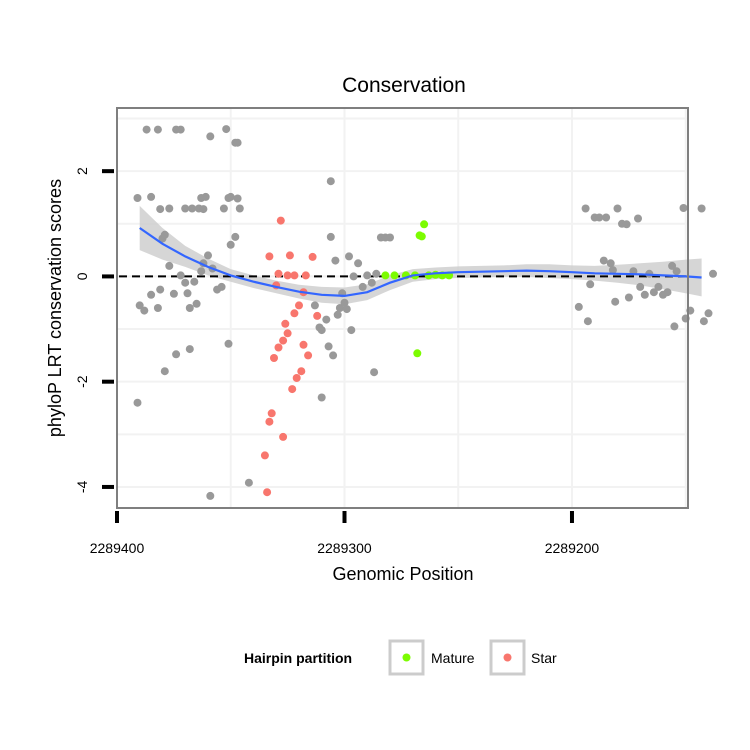  I want to click on points-star, so click(291, 356).